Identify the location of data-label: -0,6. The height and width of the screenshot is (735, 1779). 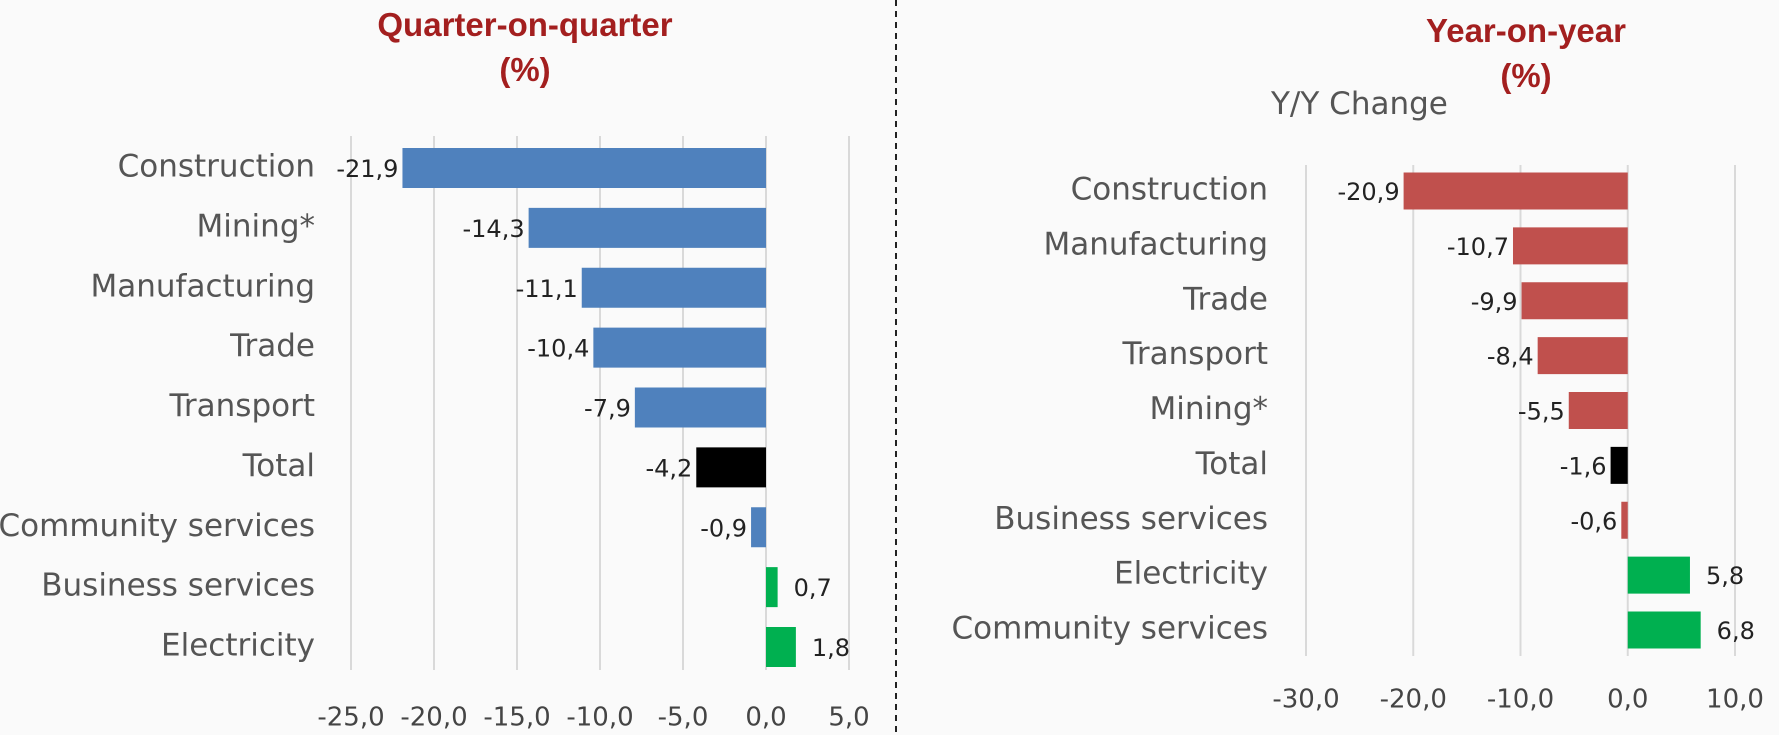
(1593, 521).